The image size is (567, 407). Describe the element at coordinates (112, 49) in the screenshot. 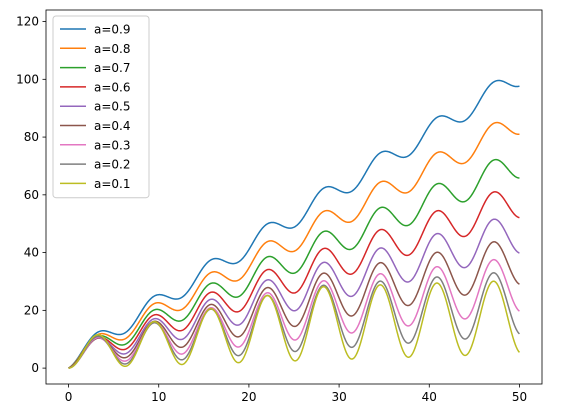

I see `legend-label: a=0.8` at that location.